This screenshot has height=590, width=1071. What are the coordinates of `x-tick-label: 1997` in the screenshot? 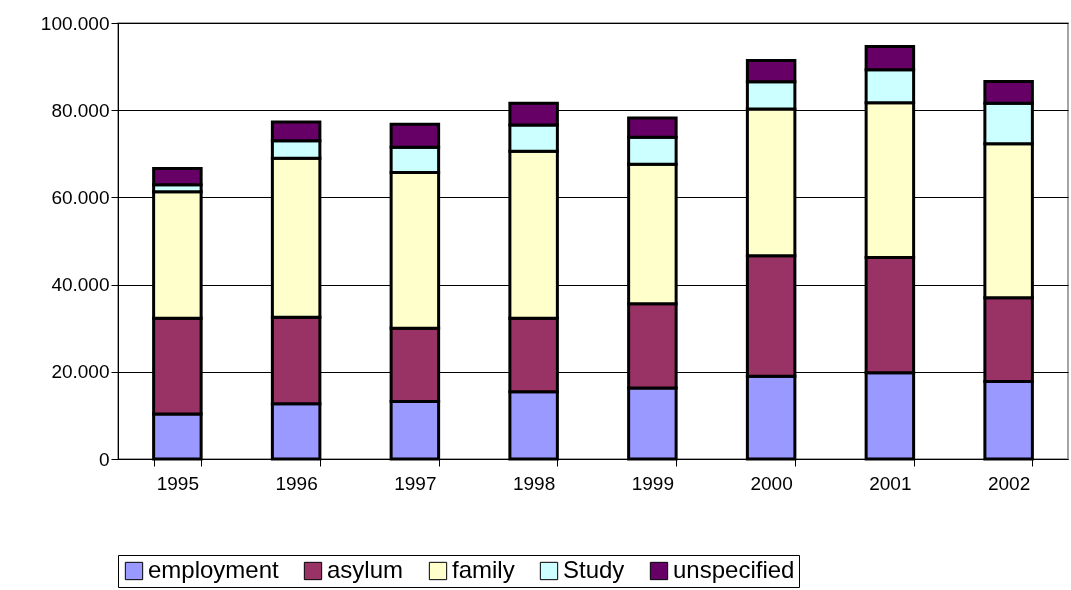 It's located at (415, 483).